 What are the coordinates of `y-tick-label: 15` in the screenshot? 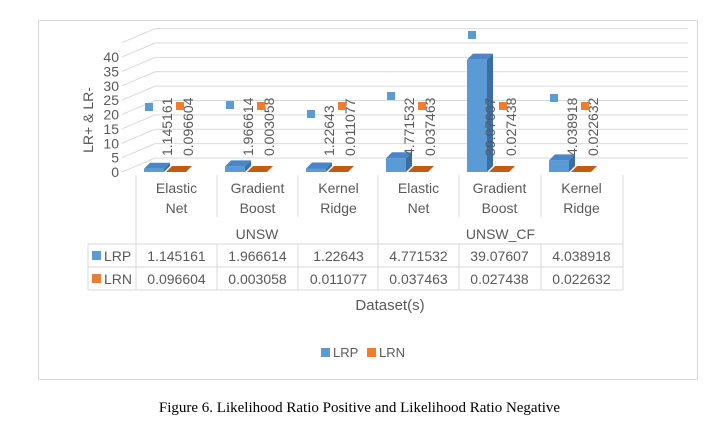 It's located at (111, 129).